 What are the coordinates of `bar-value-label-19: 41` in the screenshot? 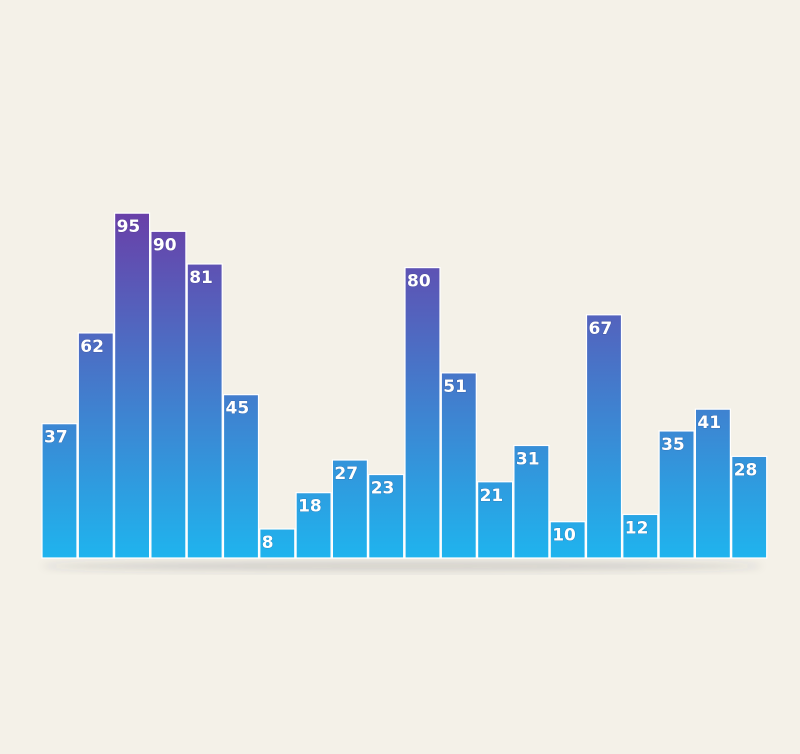 It's located at (709, 423).